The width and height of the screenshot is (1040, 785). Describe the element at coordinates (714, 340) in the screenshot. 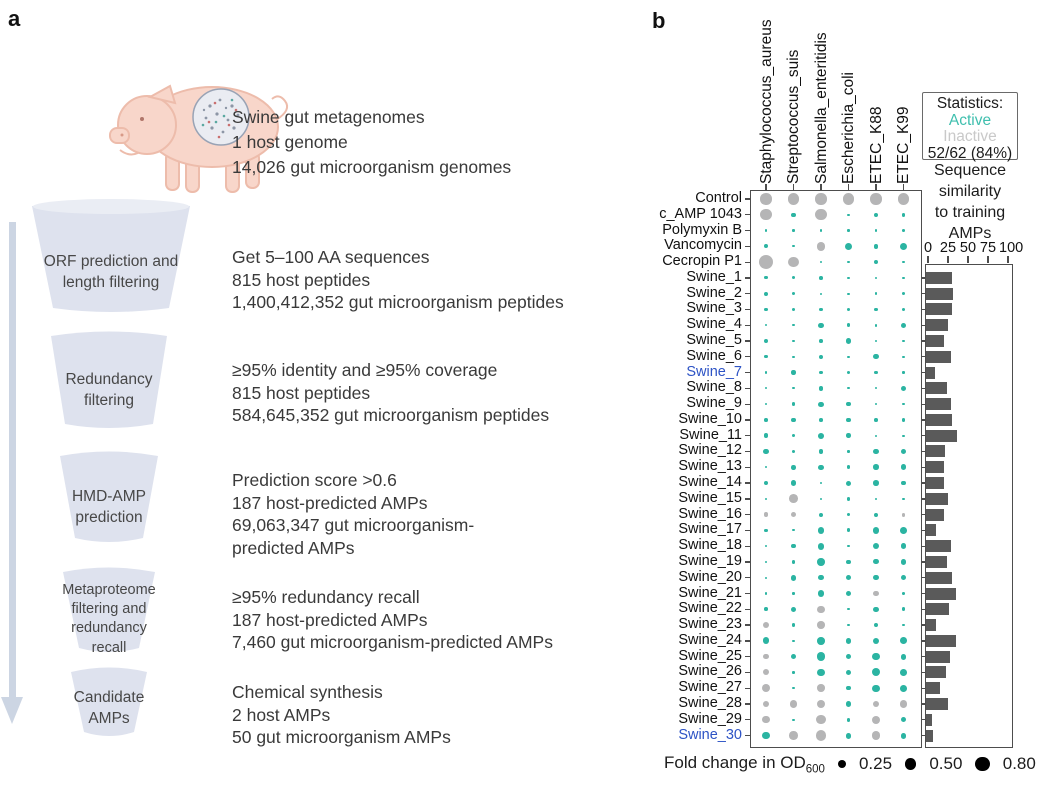

I see `row-label: Swine_5` at that location.